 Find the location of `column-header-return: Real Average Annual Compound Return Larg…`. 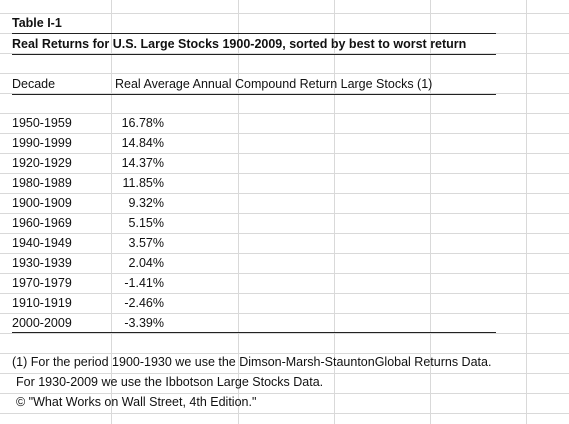

column-header-return: Real Average Annual Compound Return Larg… is located at coordinates (274, 84).